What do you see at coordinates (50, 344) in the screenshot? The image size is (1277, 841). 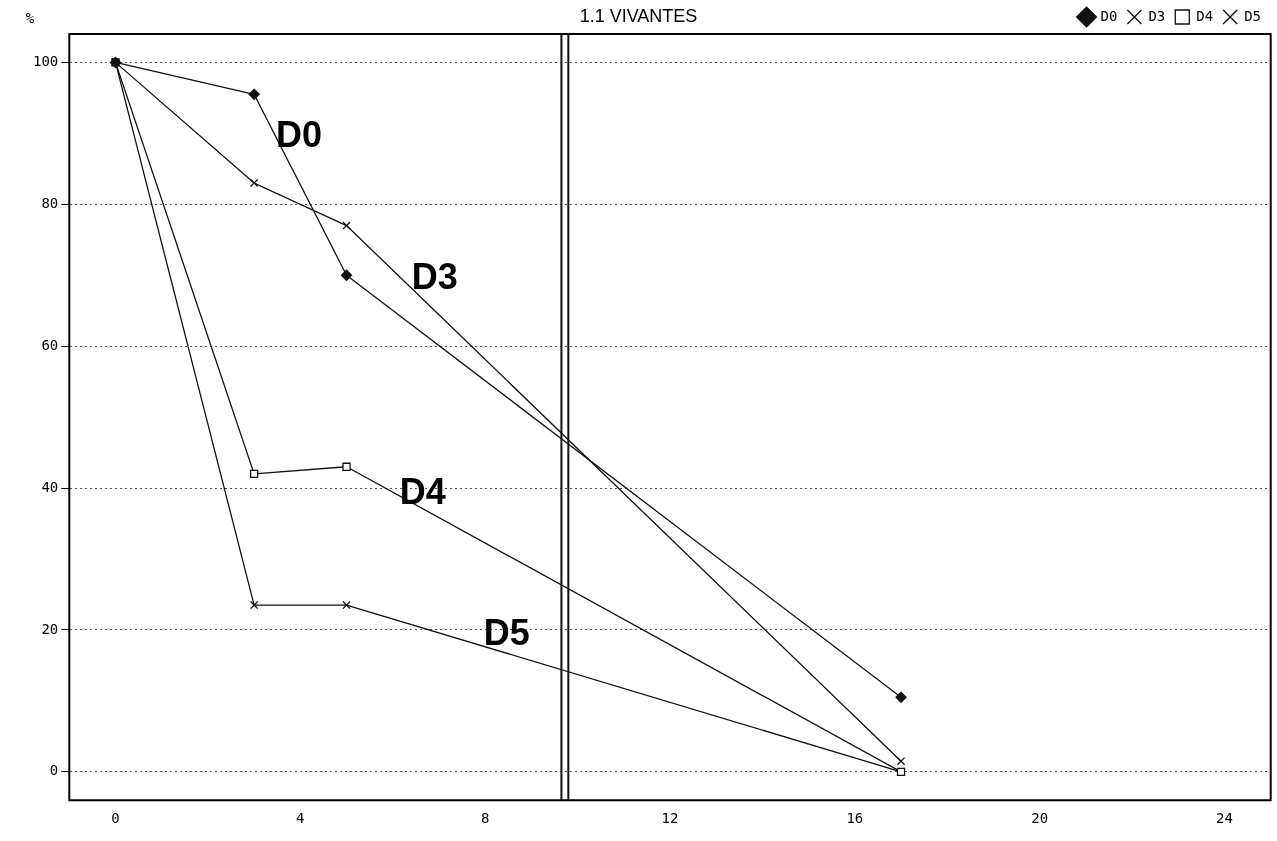 I see `y-tick-label: 60` at bounding box center [50, 344].